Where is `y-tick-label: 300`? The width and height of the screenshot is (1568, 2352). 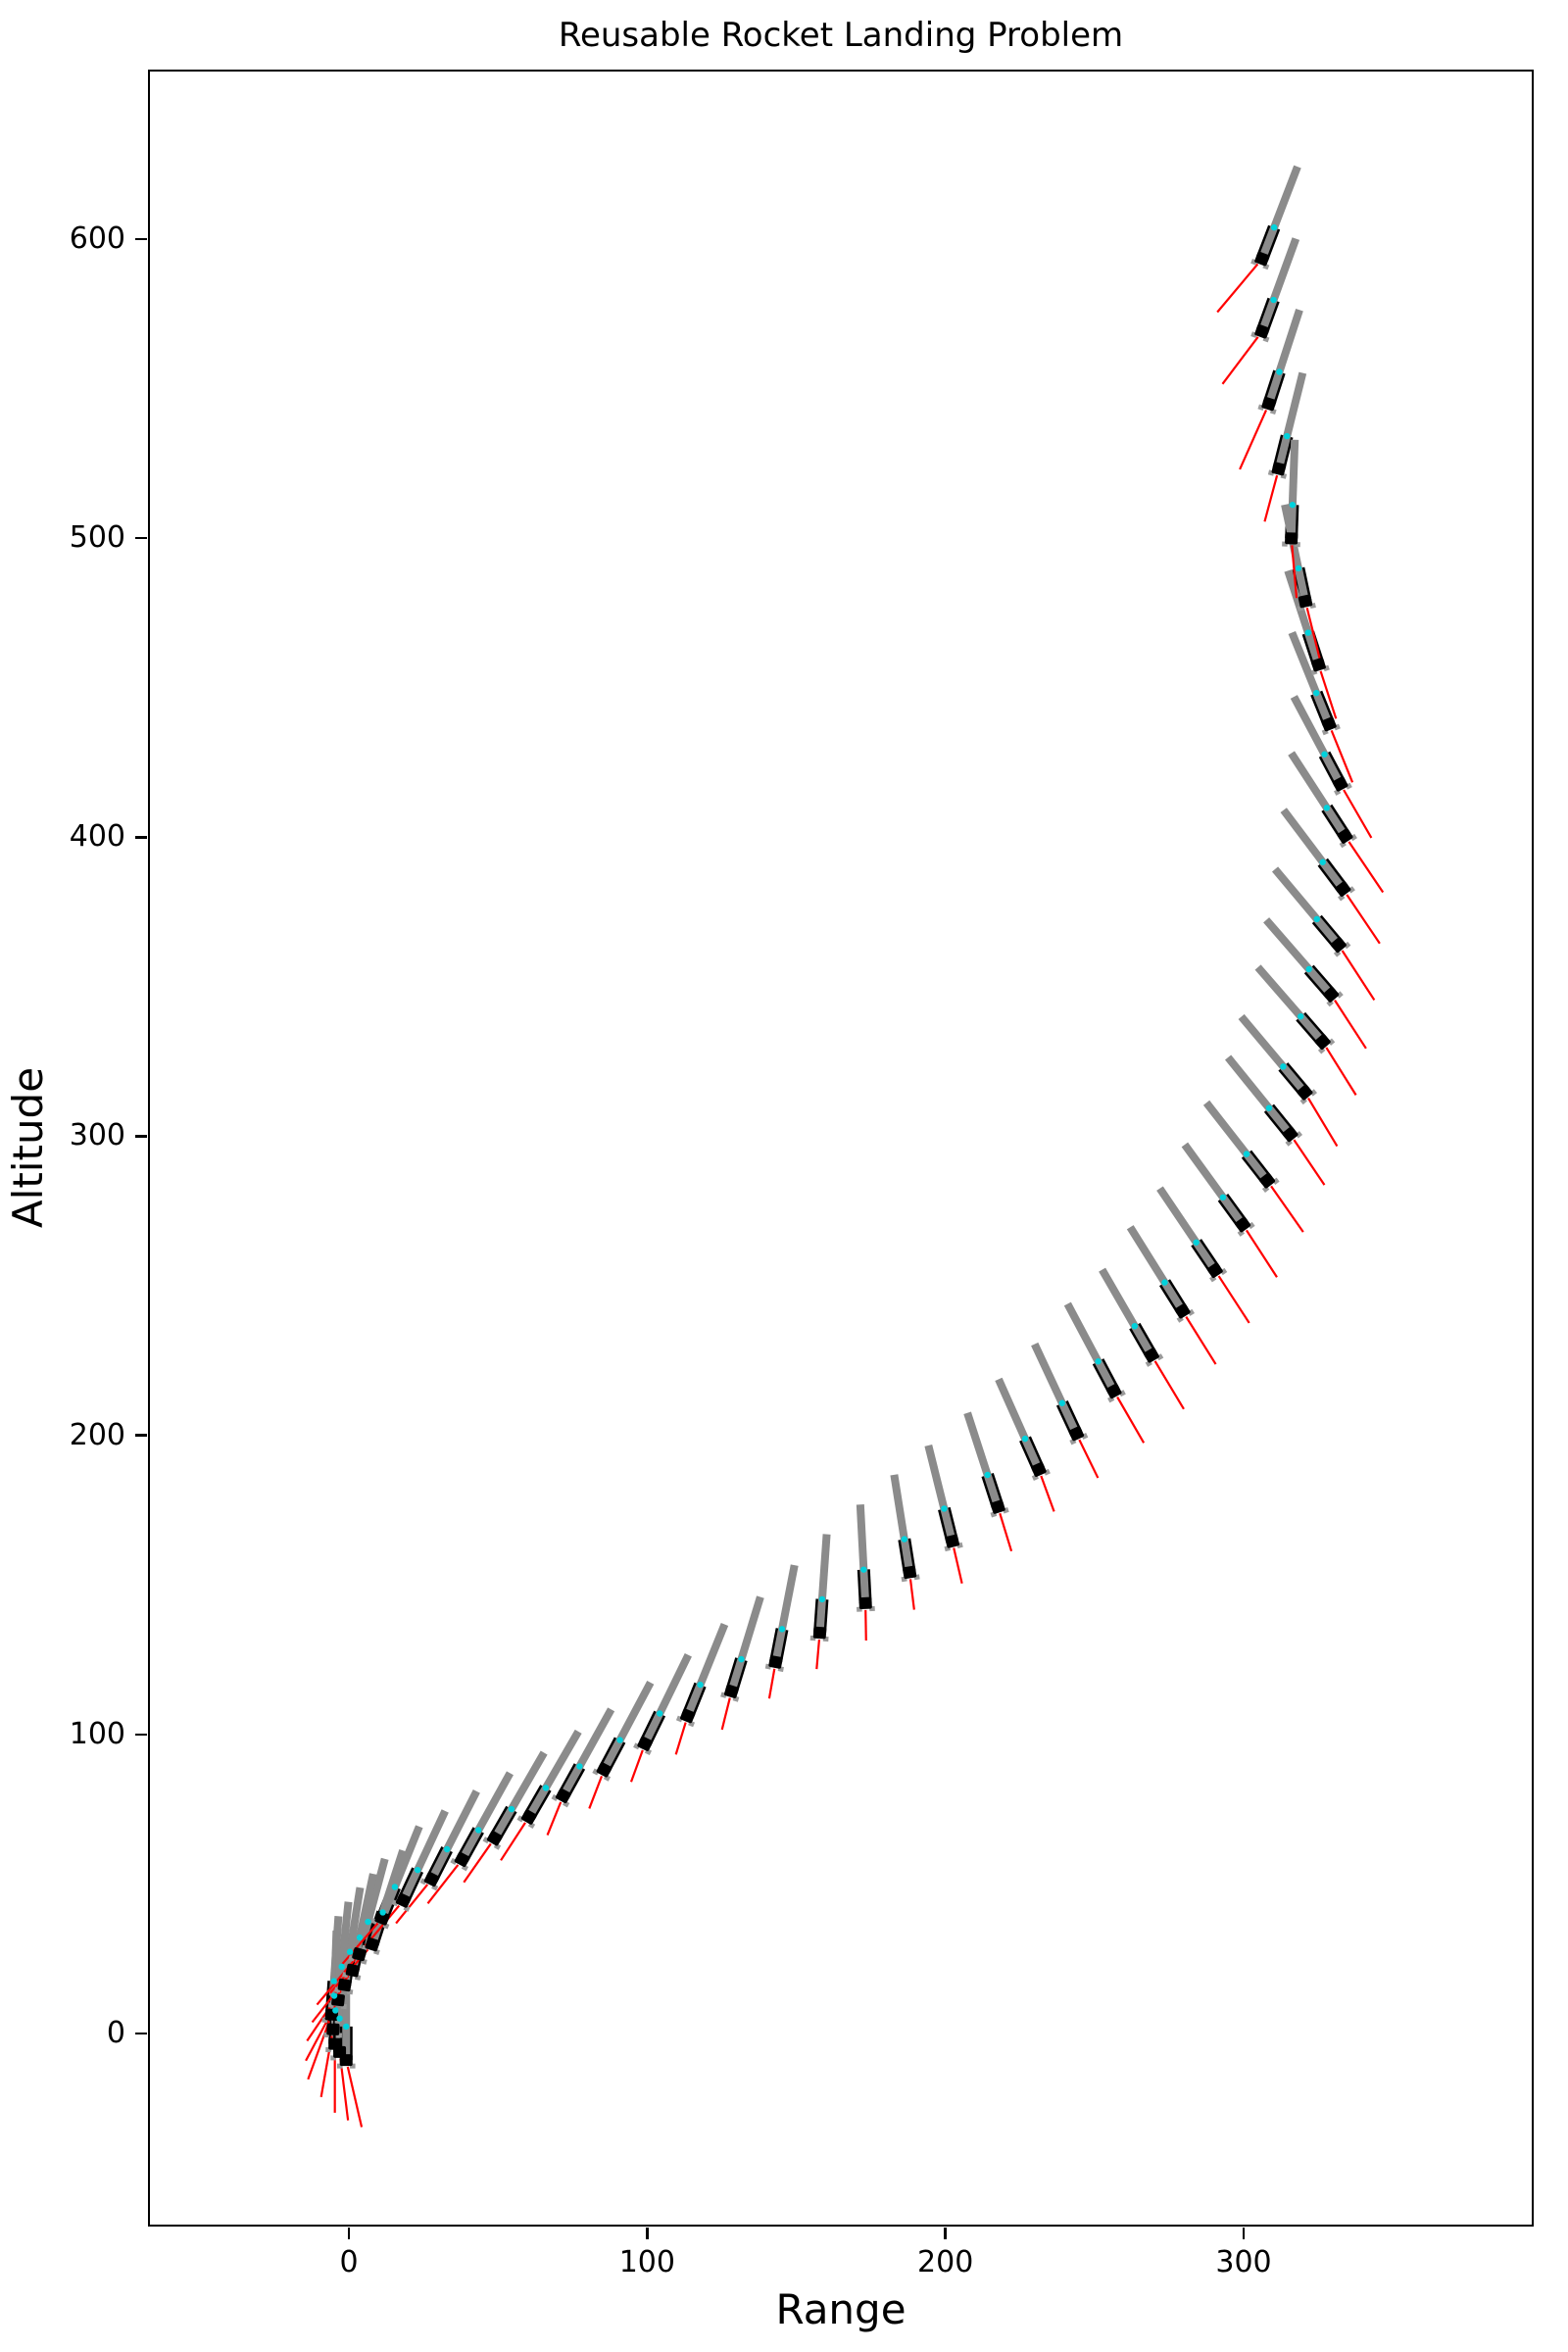 y-tick-label: 300 is located at coordinates (97, 1135).